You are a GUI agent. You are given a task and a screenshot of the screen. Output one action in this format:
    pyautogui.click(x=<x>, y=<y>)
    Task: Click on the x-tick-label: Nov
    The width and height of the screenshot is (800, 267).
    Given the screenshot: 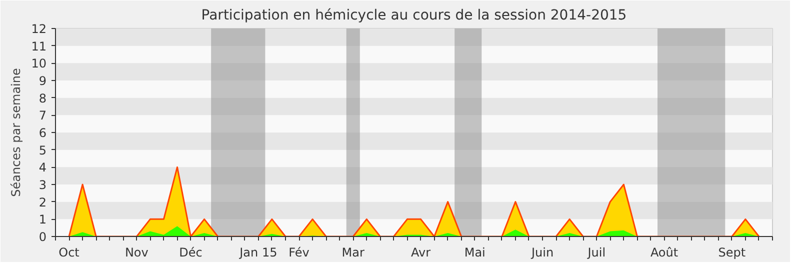 What is the action you would take?
    pyautogui.click(x=136, y=253)
    